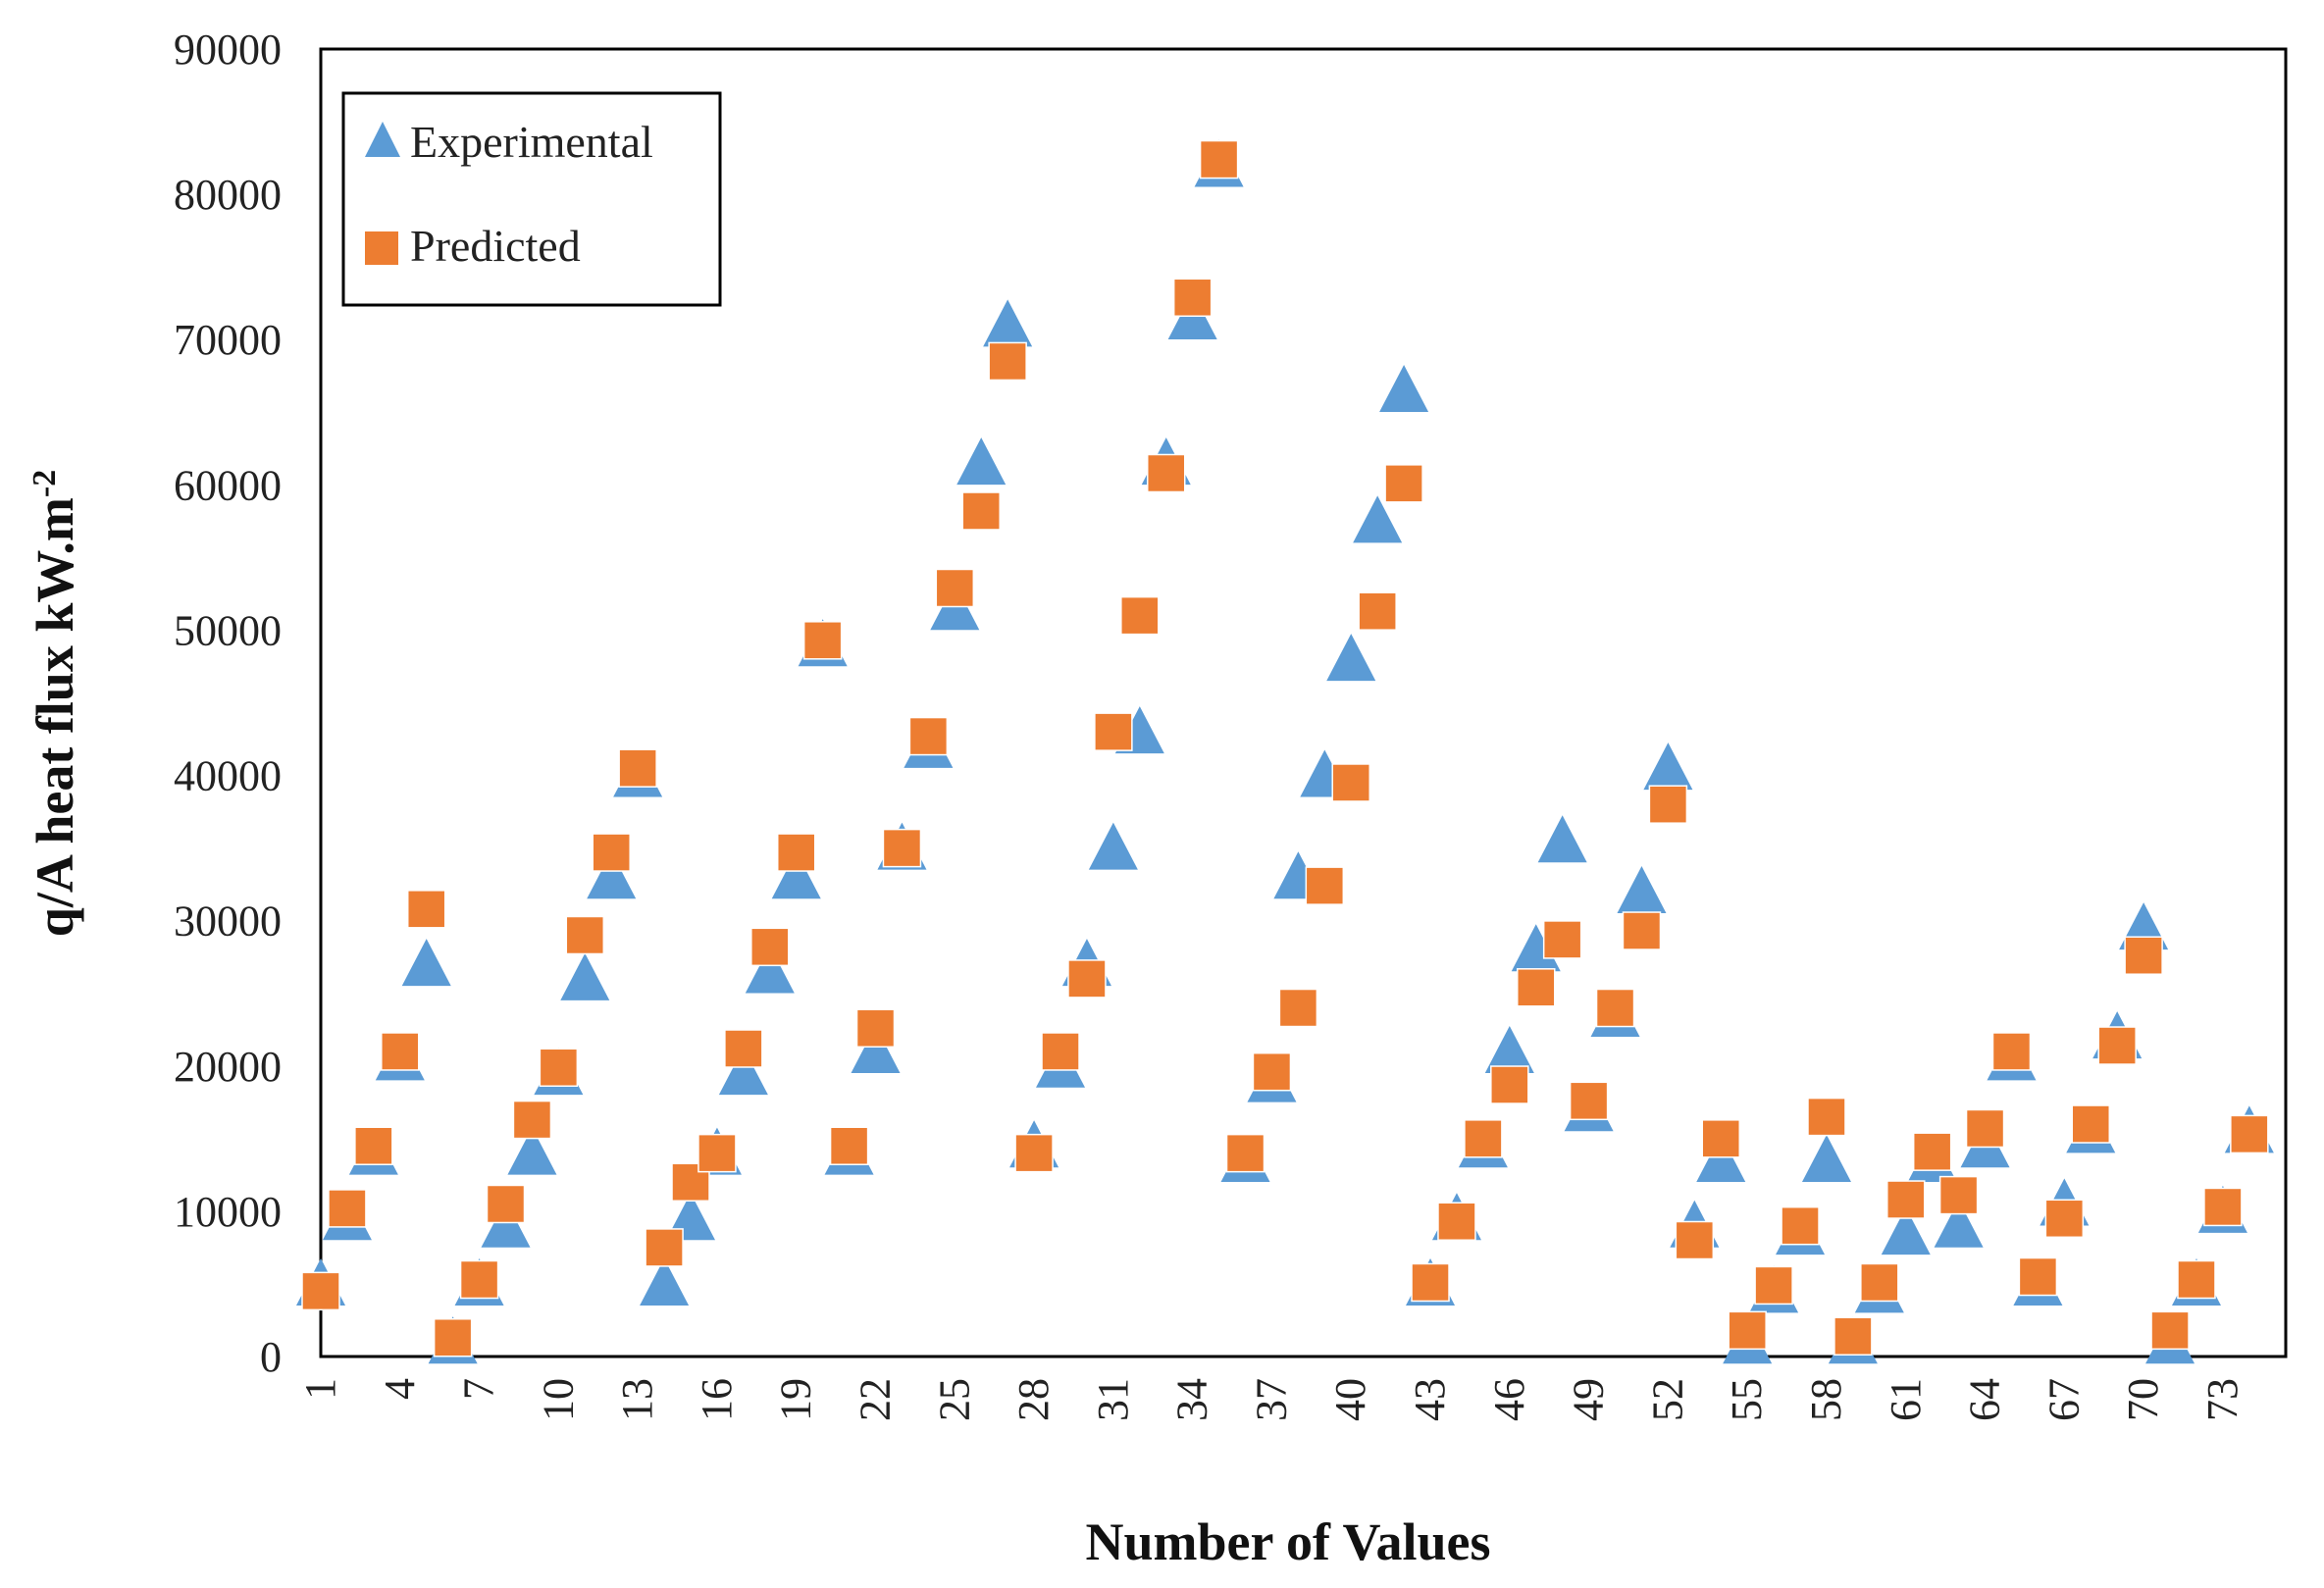 The image size is (2324, 1588). What do you see at coordinates (228, 1212) in the screenshot?
I see `y-tick-label: 10000` at bounding box center [228, 1212].